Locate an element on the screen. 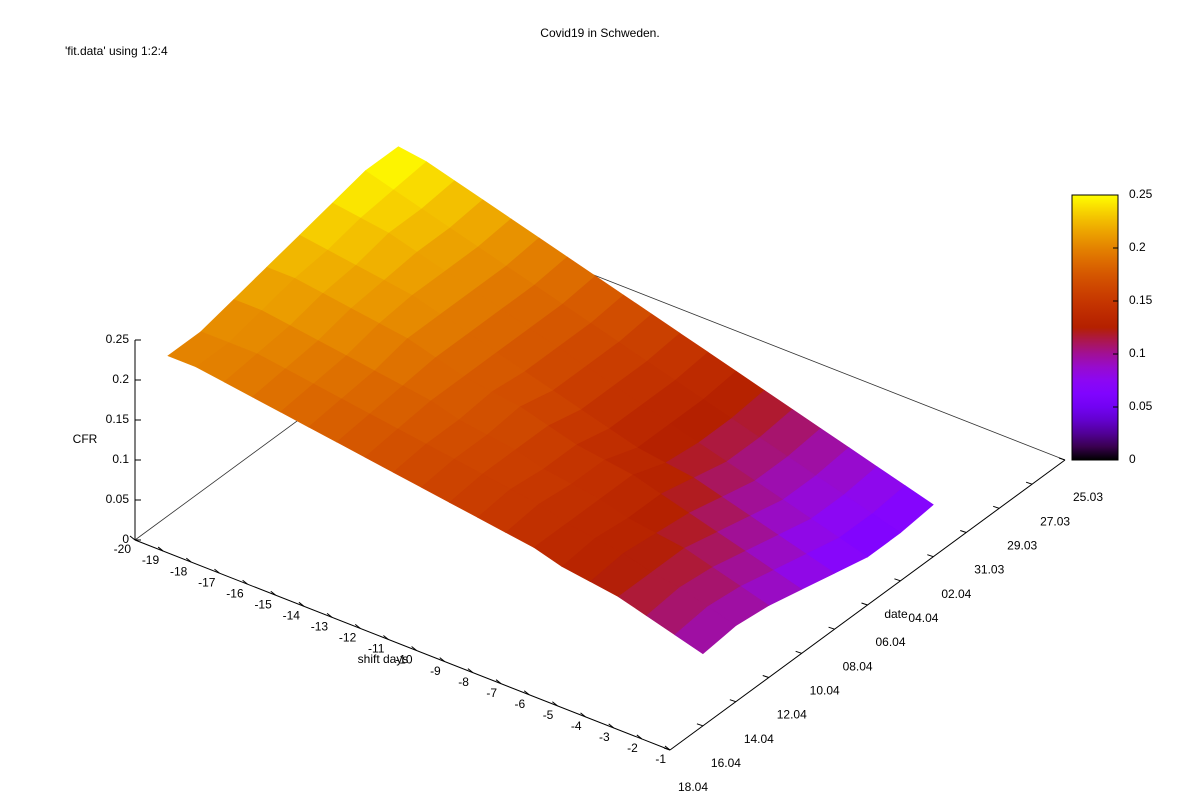  x-tick-label: -11 is located at coordinates (376, 649).